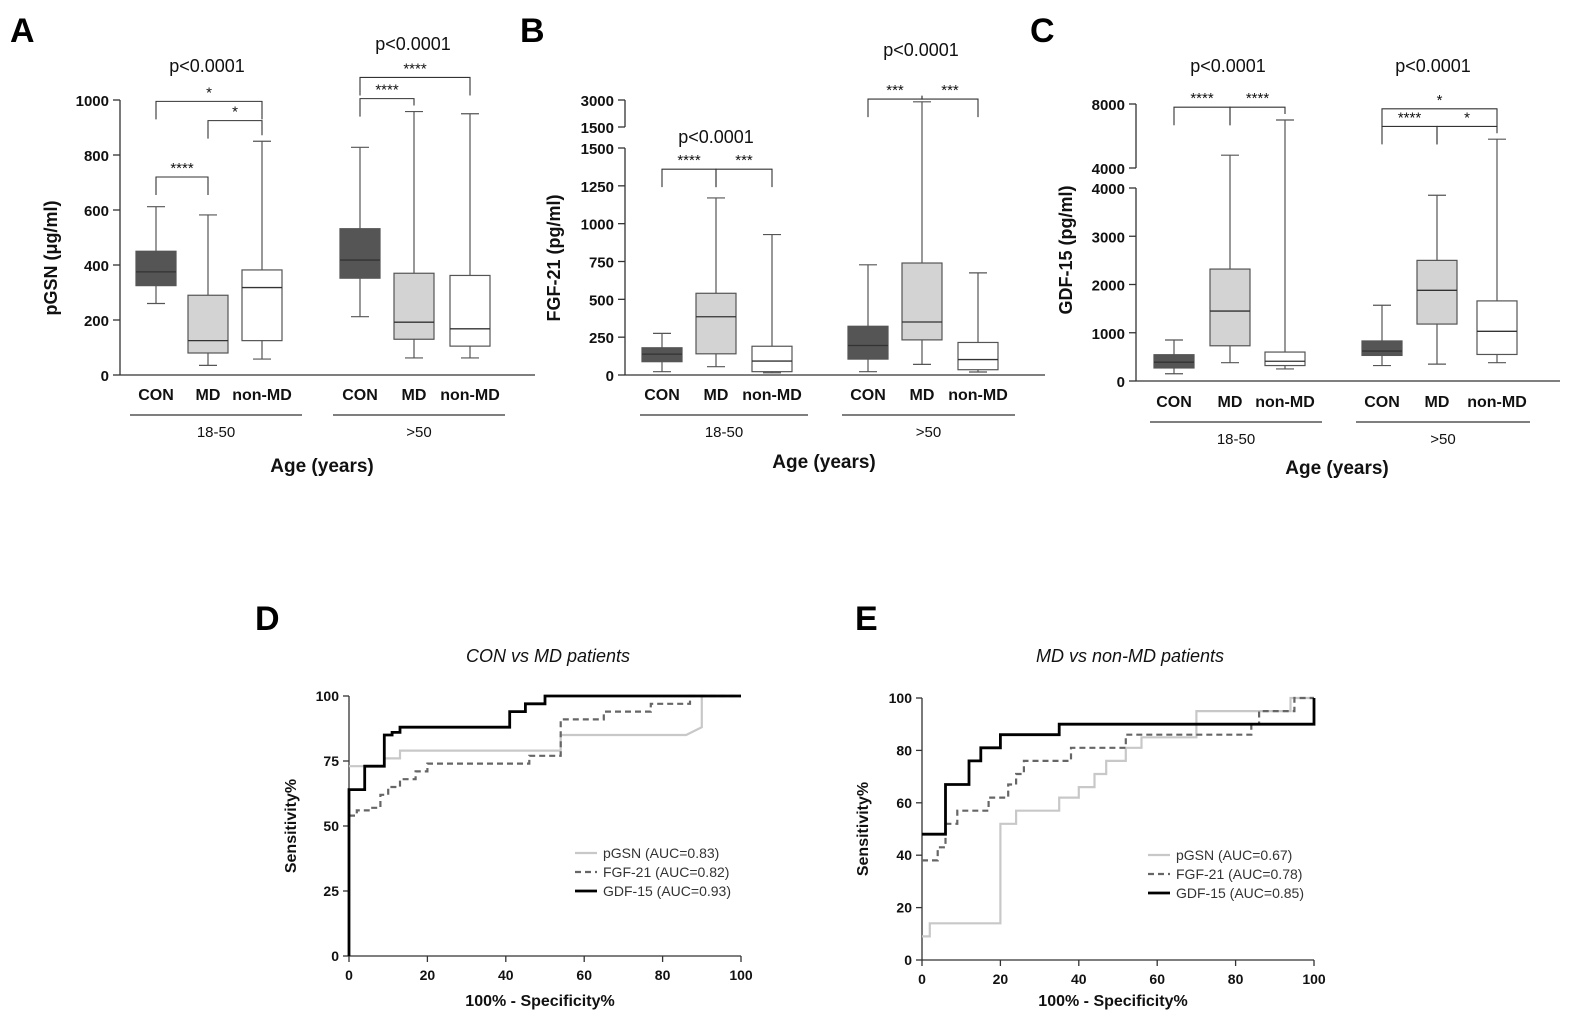 The height and width of the screenshot is (1033, 1580). Describe the element at coordinates (216, 432) in the screenshot. I see `panel-a-group-label: 18-50` at that location.